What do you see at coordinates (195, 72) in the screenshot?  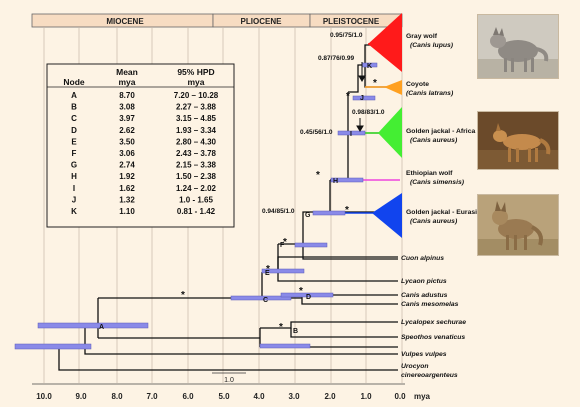 I see `table-header-hpd: 95% HPD` at bounding box center [195, 72].